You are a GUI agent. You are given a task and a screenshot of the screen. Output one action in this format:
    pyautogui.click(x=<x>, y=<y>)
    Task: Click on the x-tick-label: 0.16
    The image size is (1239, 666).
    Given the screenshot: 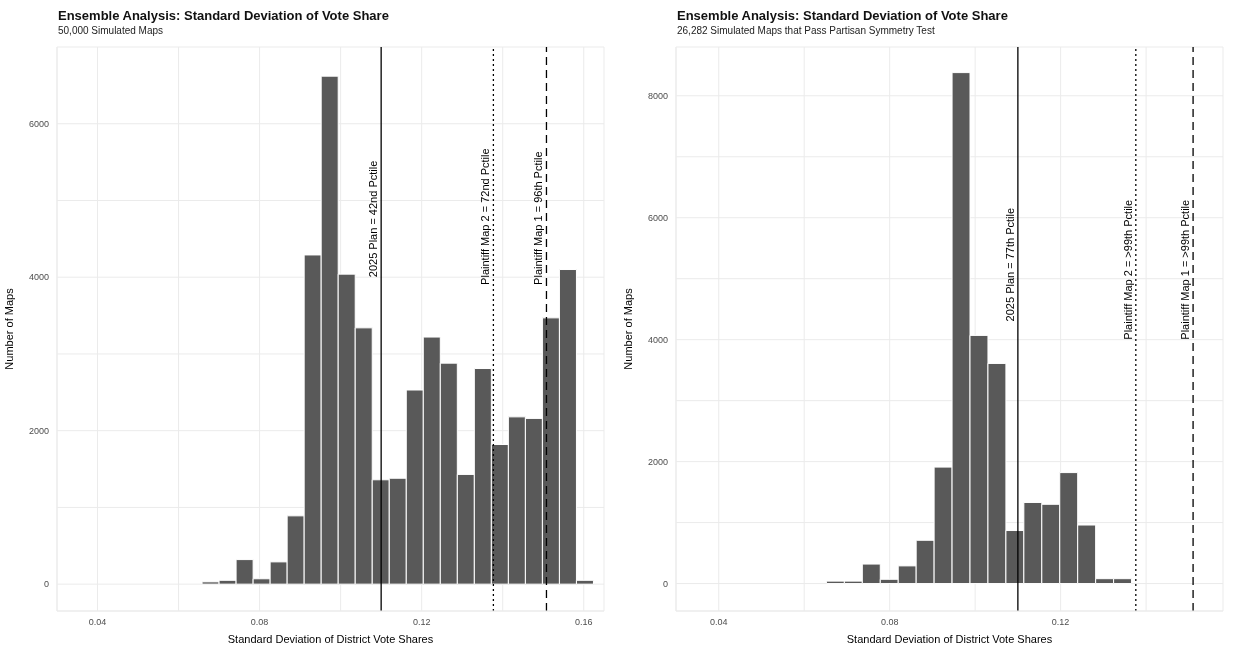 What is the action you would take?
    pyautogui.click(x=583, y=622)
    